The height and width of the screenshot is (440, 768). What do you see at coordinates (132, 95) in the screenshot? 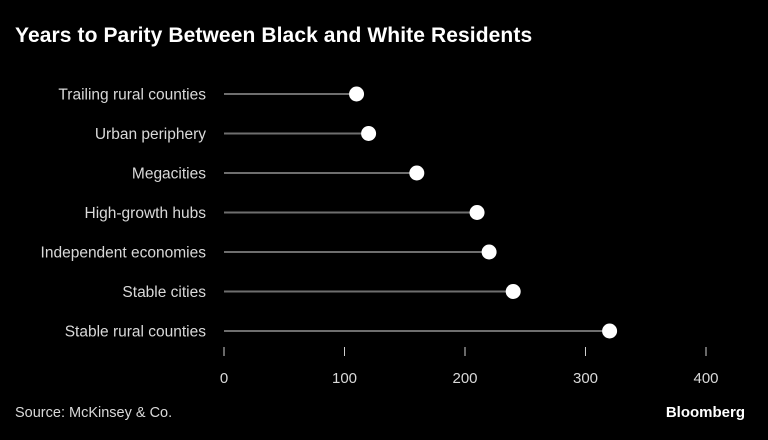
I see `category-label: Trailing rural counties` at bounding box center [132, 95].